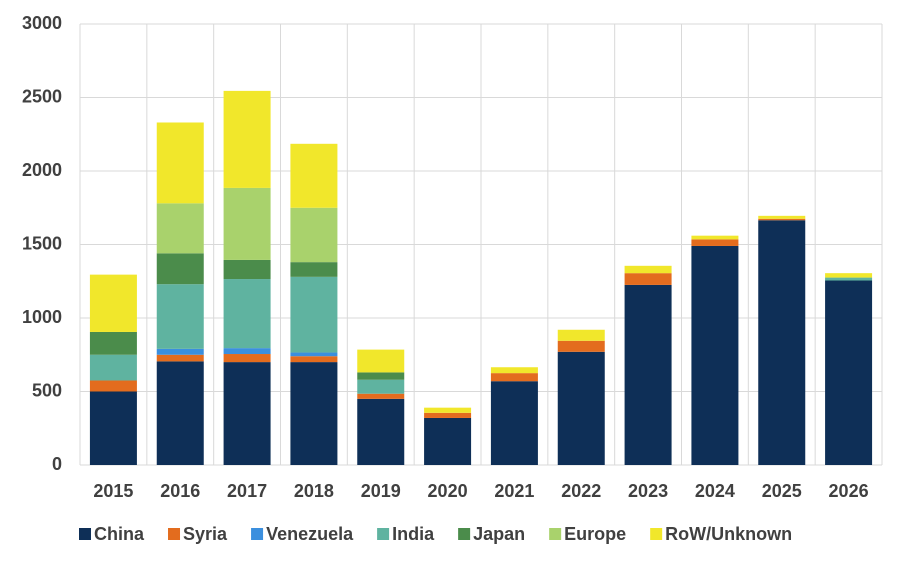  I want to click on y-tick-label: 2000, so click(42, 170).